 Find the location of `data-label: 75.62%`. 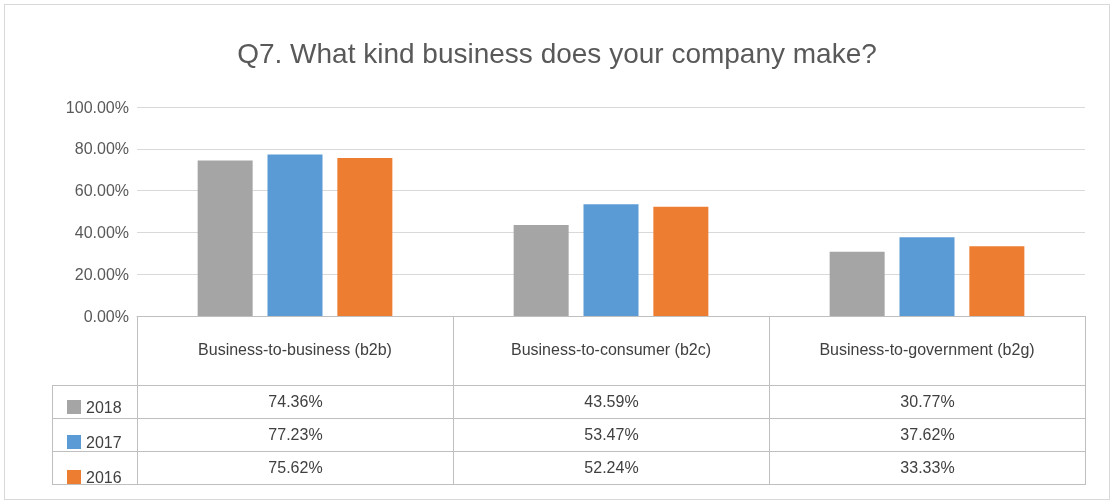

data-label: 75.62% is located at coordinates (295, 468).